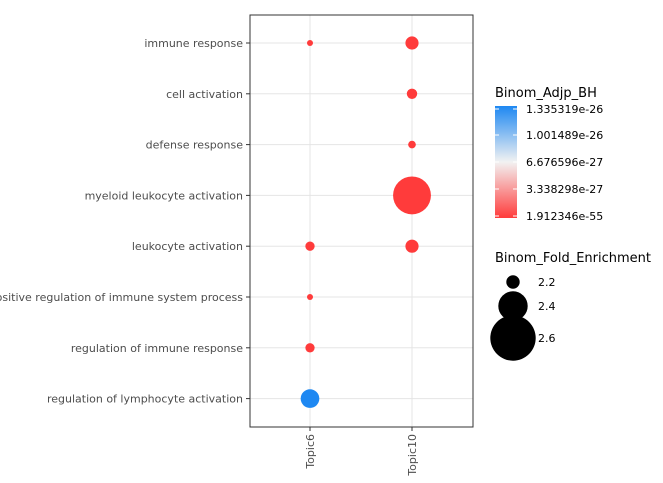 The height and width of the screenshot is (483, 663). Describe the element at coordinates (145, 399) in the screenshot. I see `y-tick-label: regulation of lymphocyte activation` at that location.